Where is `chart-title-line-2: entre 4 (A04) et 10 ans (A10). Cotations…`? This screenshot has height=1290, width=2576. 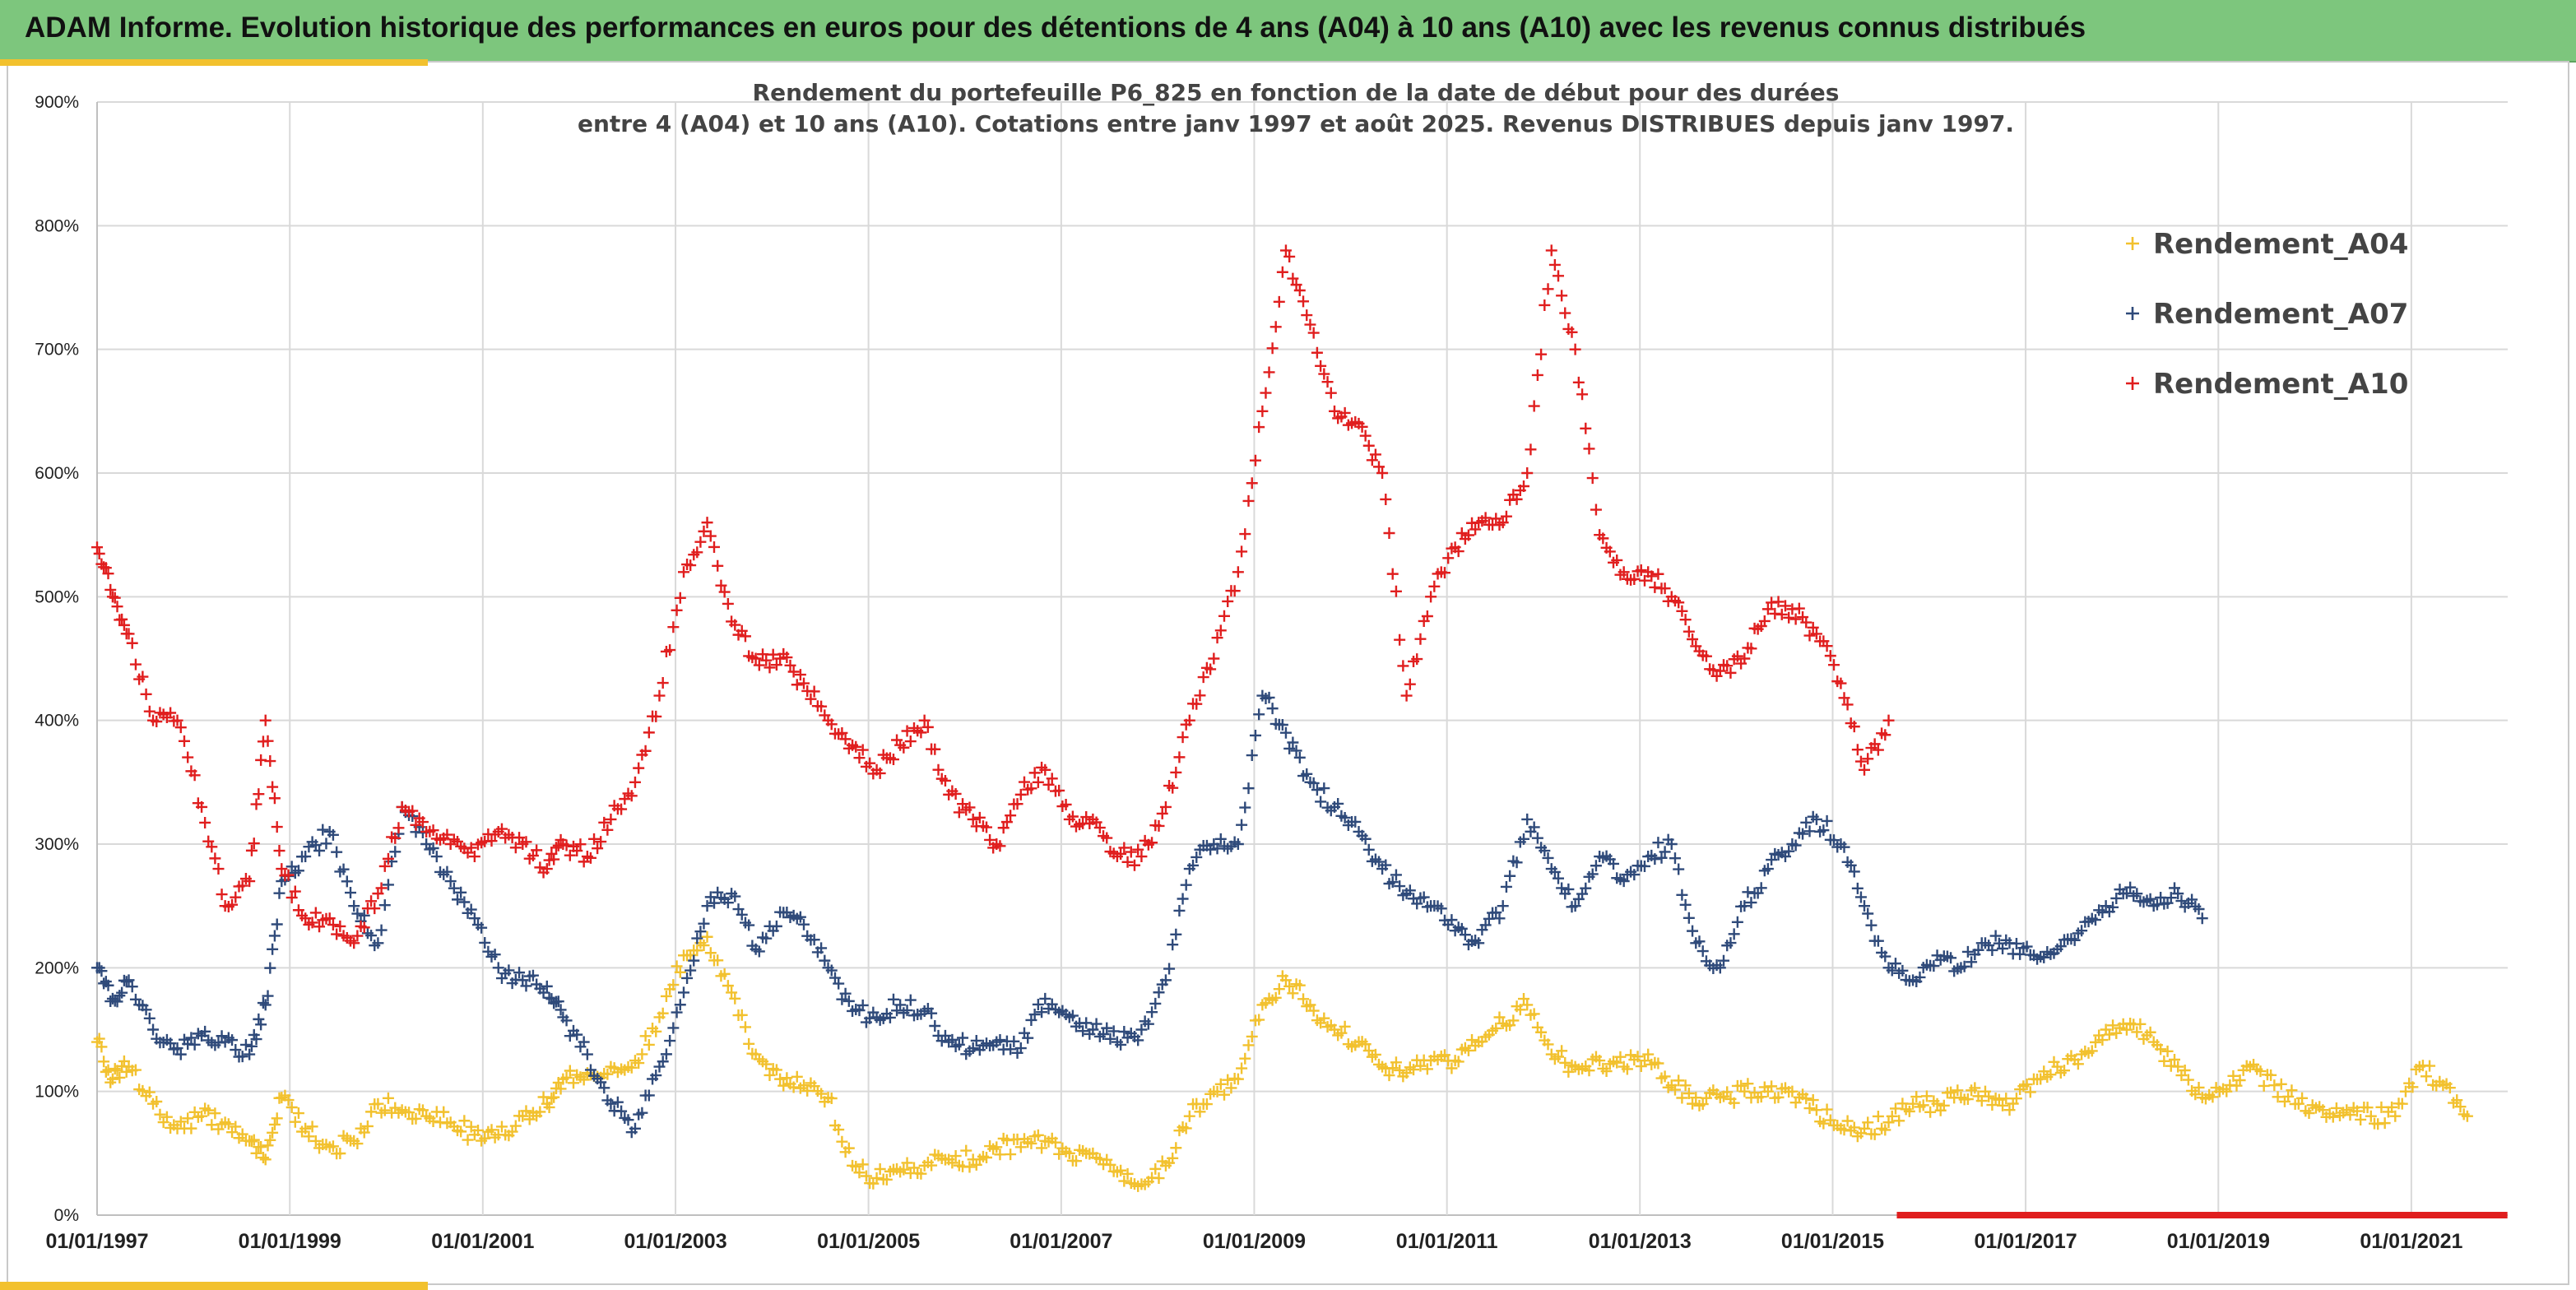 chart-title-line-2: entre 4 (A04) et 10 ans (A10). Cotations… is located at coordinates (1296, 124).